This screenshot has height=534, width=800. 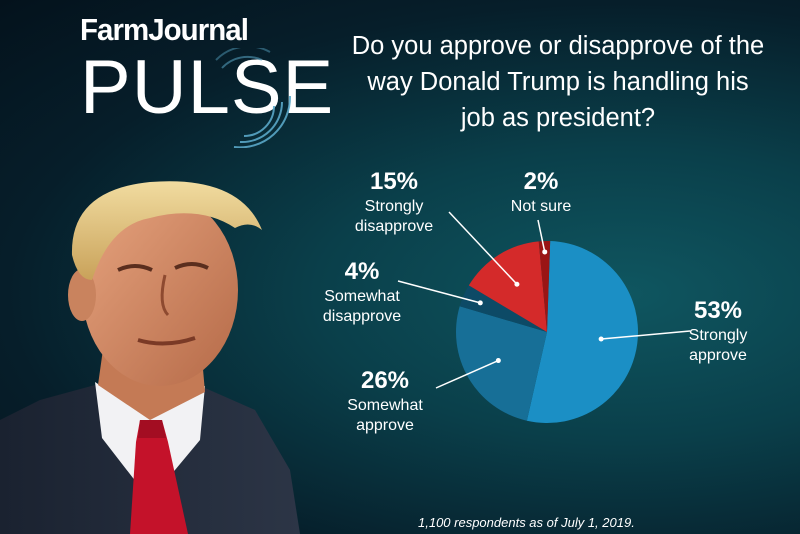 I want to click on pie-slice-strongly-approve, so click(x=582, y=332).